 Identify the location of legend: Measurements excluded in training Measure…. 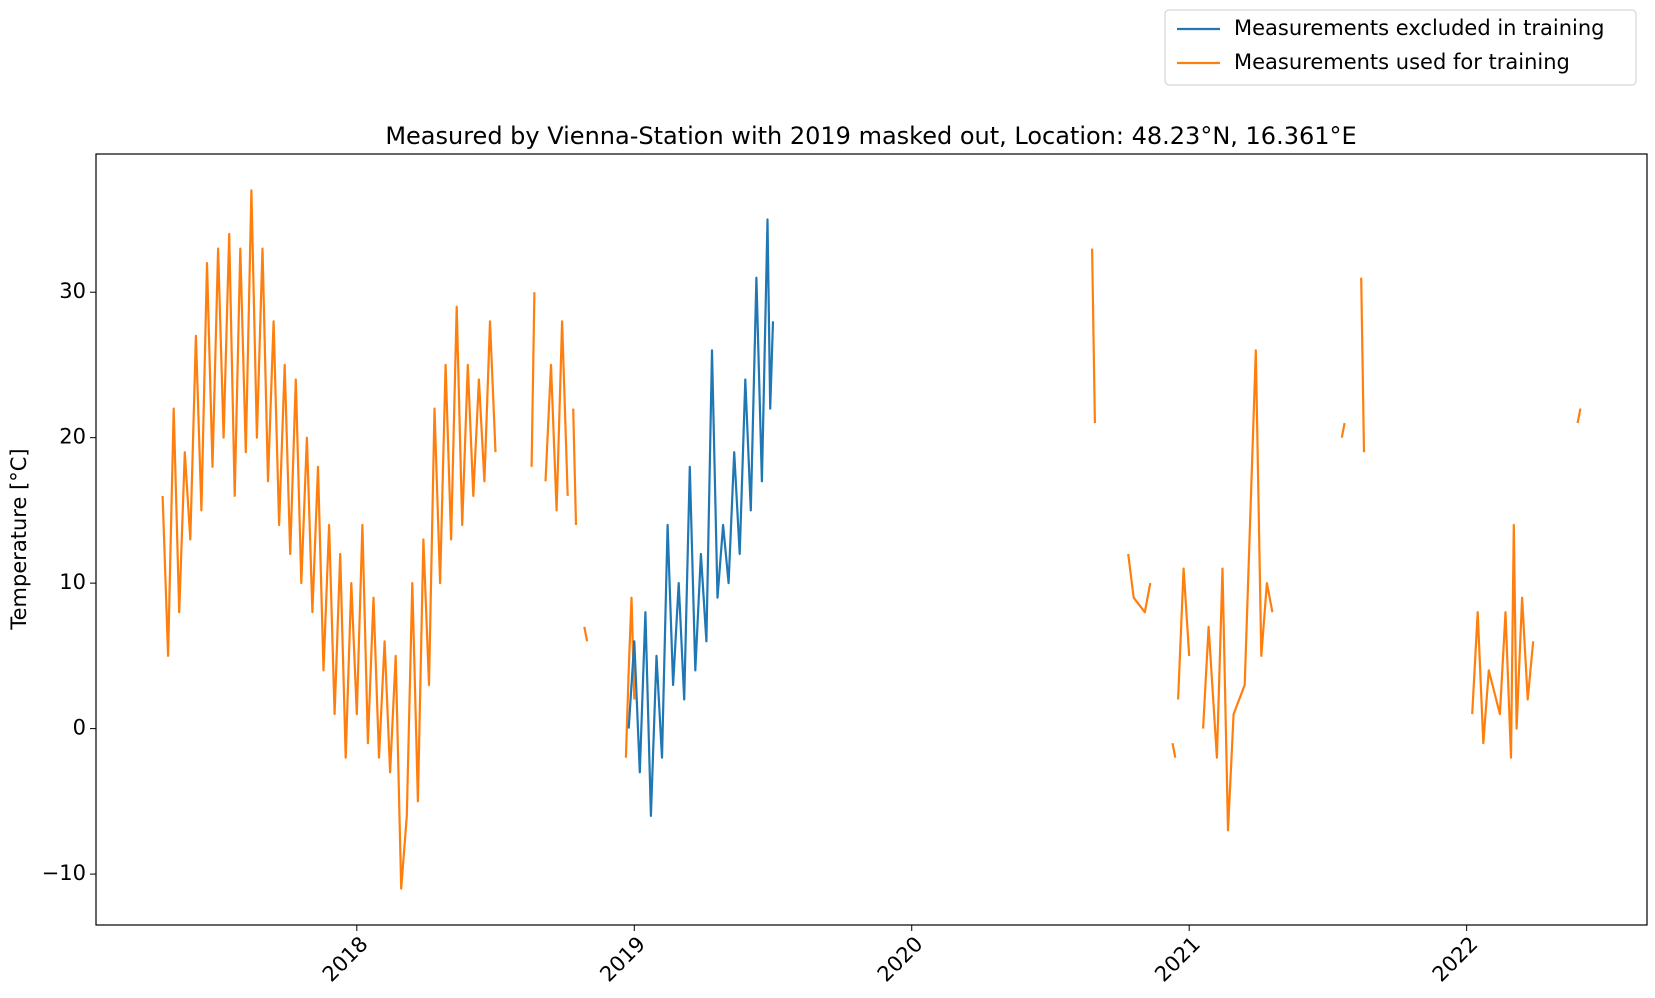
(1400, 47).